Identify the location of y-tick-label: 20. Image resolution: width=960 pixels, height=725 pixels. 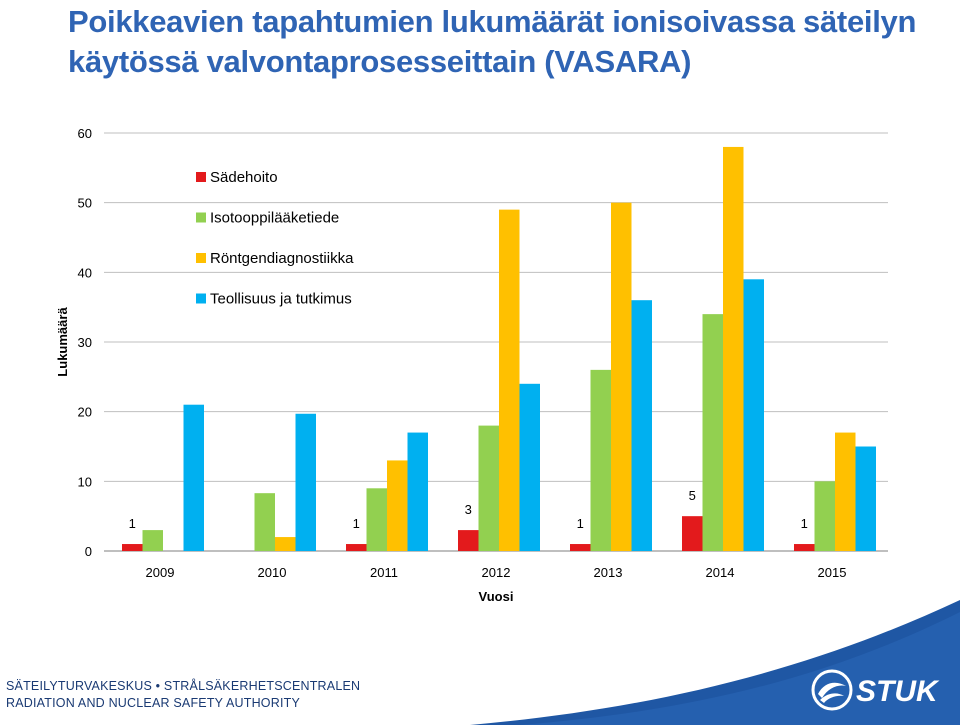
(85, 412).